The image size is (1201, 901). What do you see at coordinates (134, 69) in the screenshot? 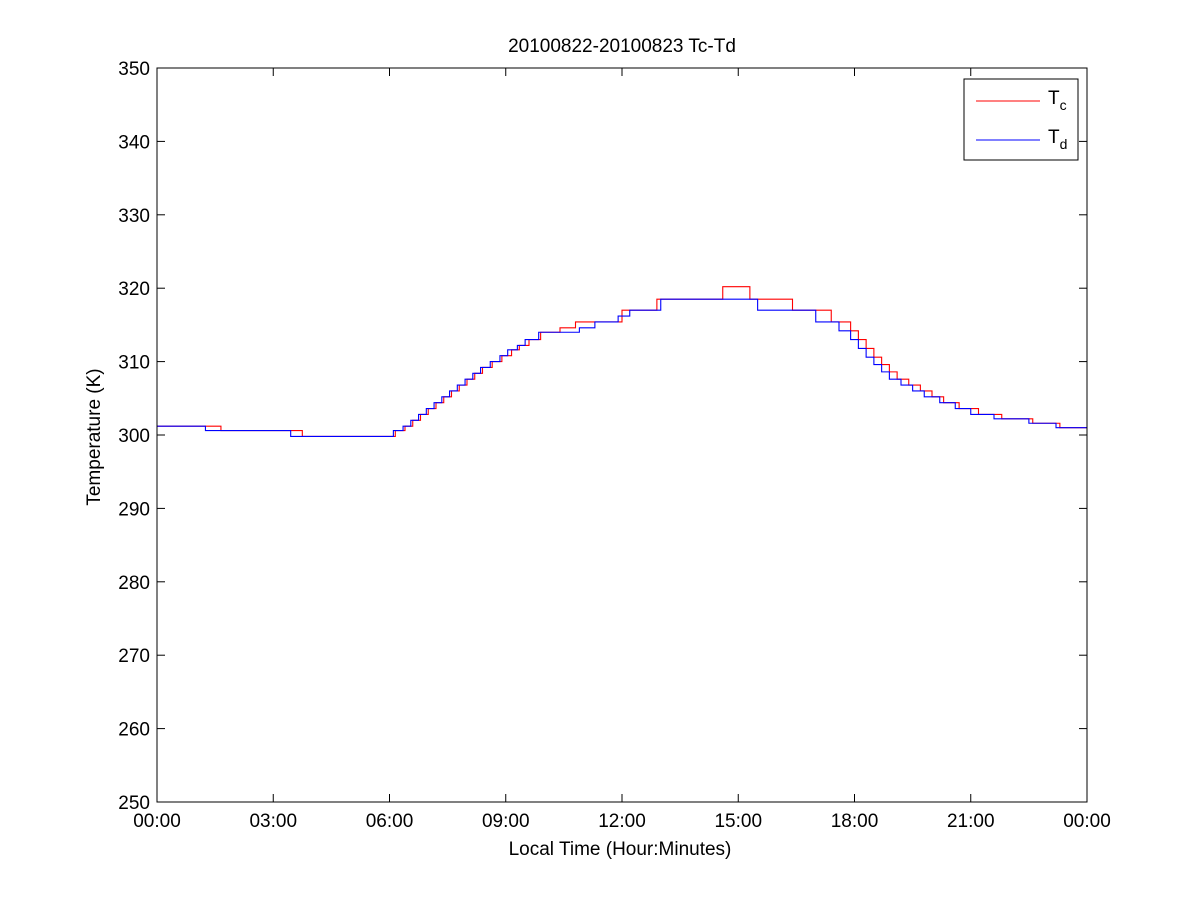
I see `y-tick-label: 350` at bounding box center [134, 69].